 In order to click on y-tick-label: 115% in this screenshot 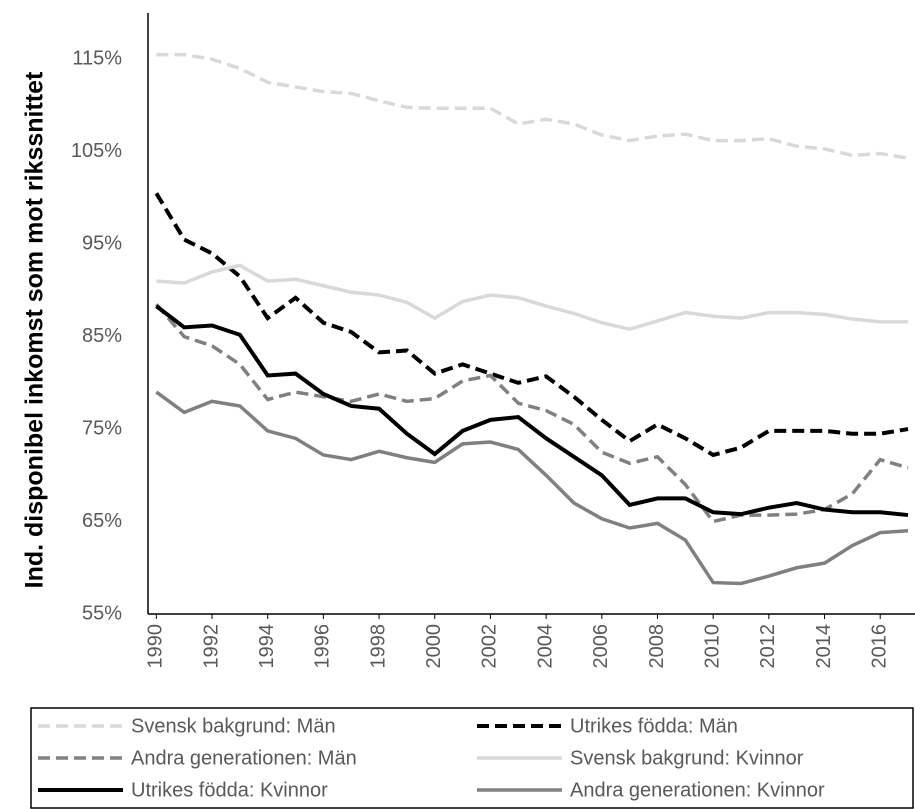, I will do `click(97, 59)`.